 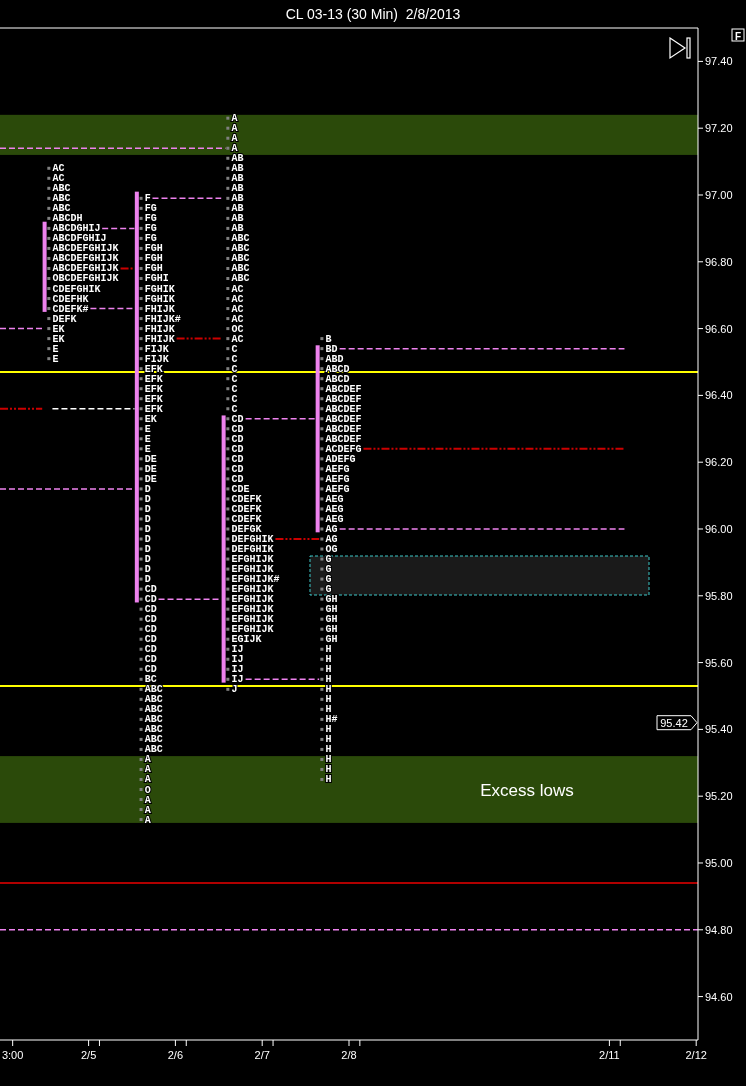 I want to click on y-tick-label: 95.80, so click(x=719, y=595).